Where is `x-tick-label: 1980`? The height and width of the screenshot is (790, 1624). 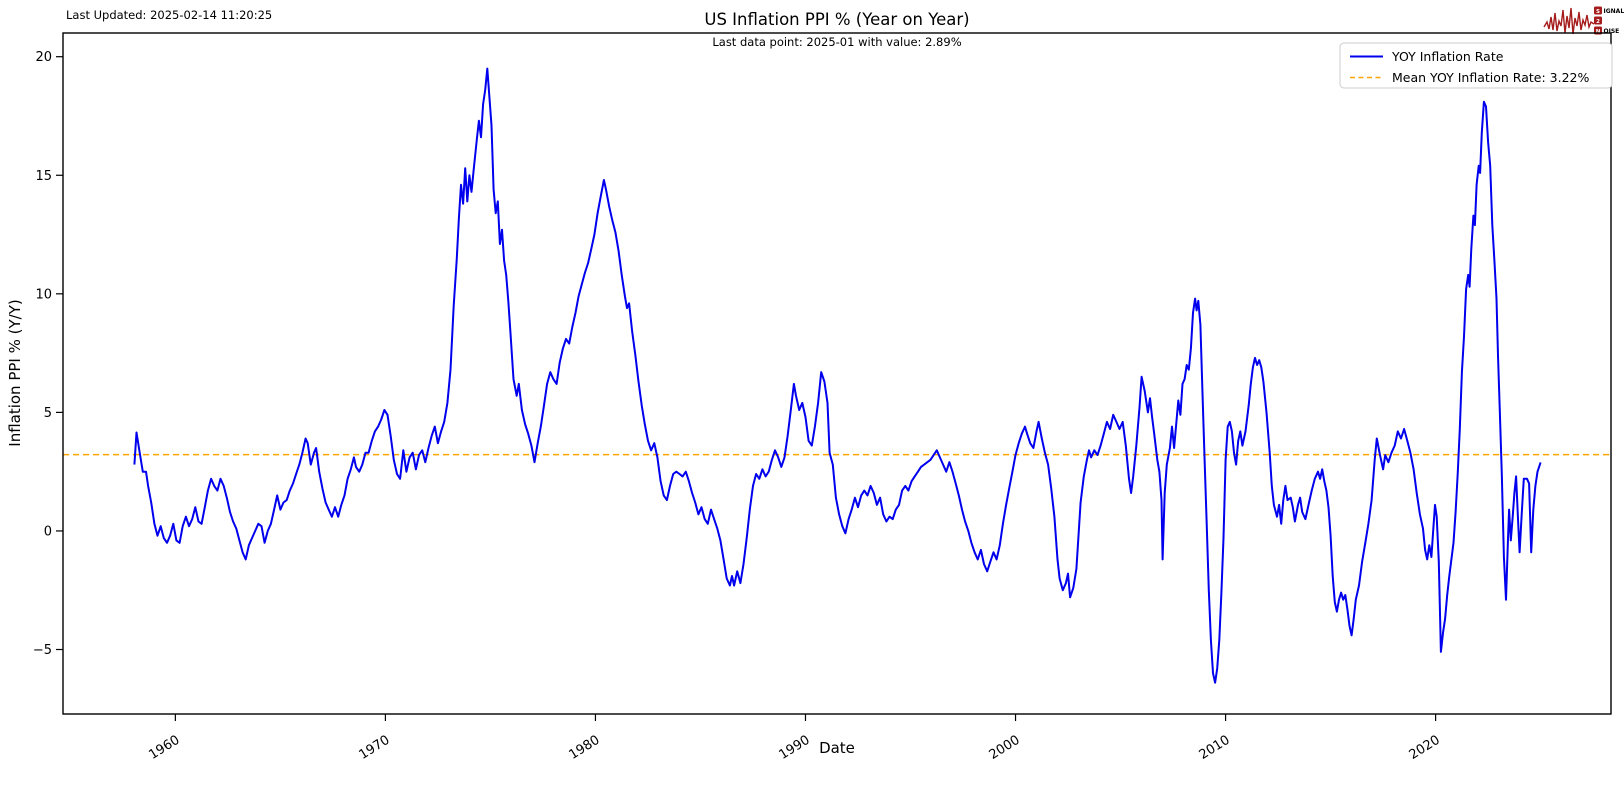
x-tick-label: 1980 is located at coordinates (585, 748).